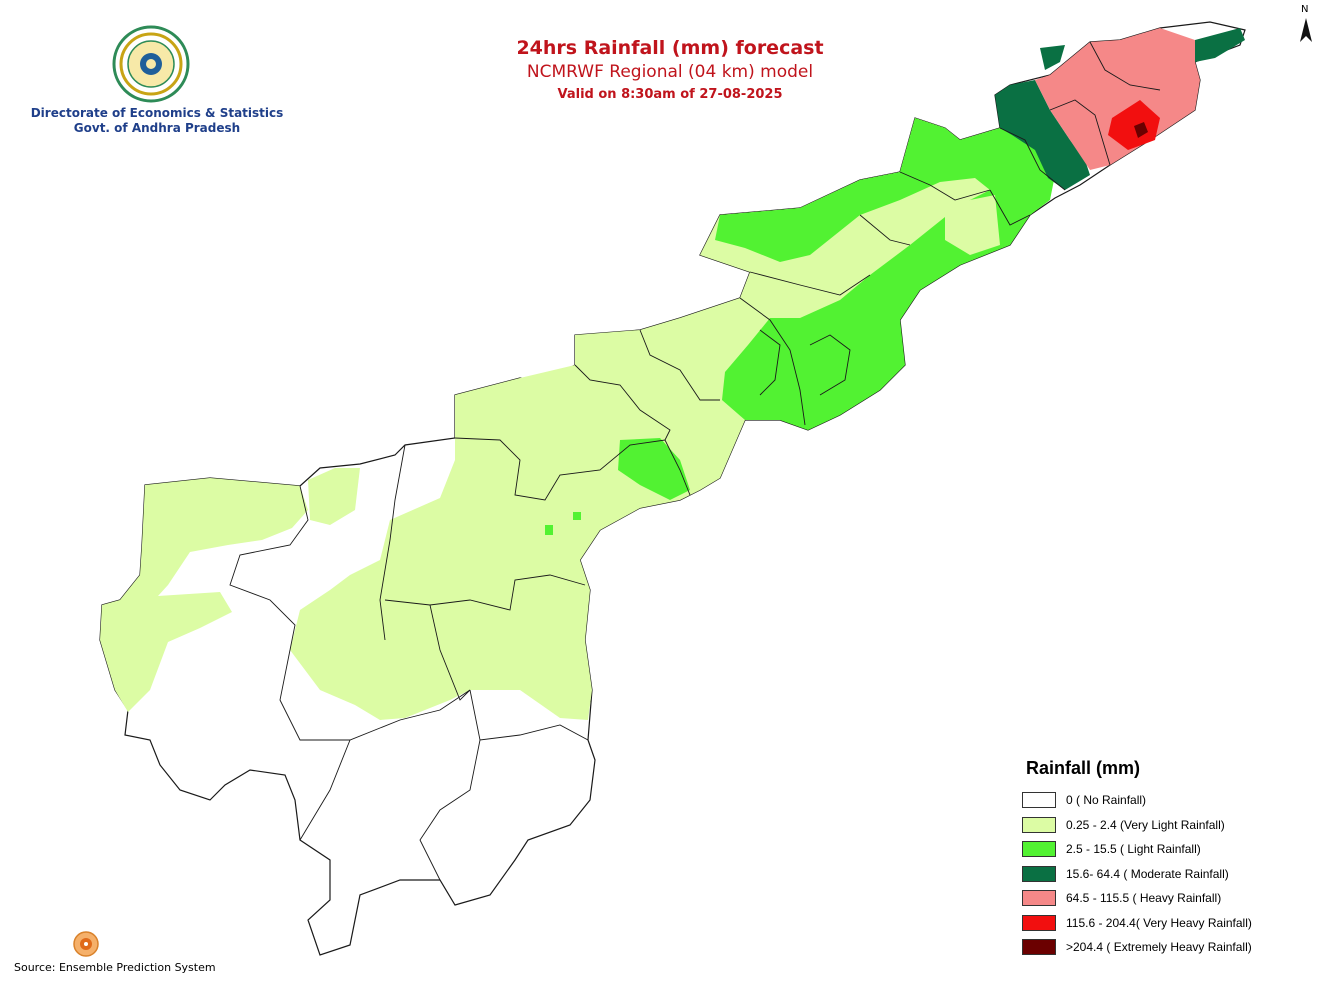 This screenshot has height=983, width=1323. I want to click on legend-item: 115.6 - 204.4( Very Heavy Rainfall), so click(1167, 923).